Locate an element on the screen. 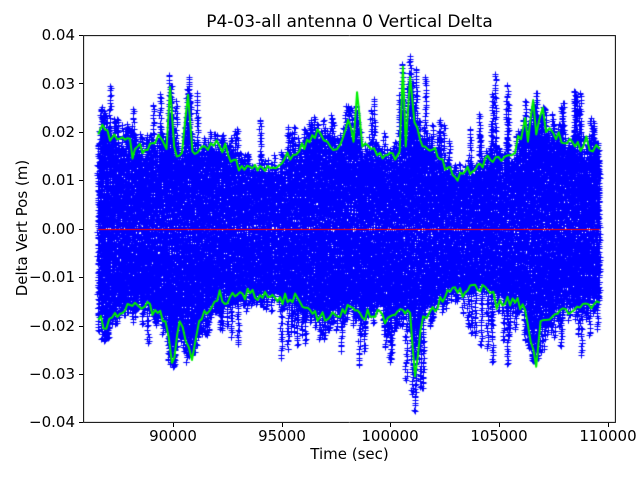 This screenshot has height=480, width=640. x-tick-label: 110000 is located at coordinates (608, 436).